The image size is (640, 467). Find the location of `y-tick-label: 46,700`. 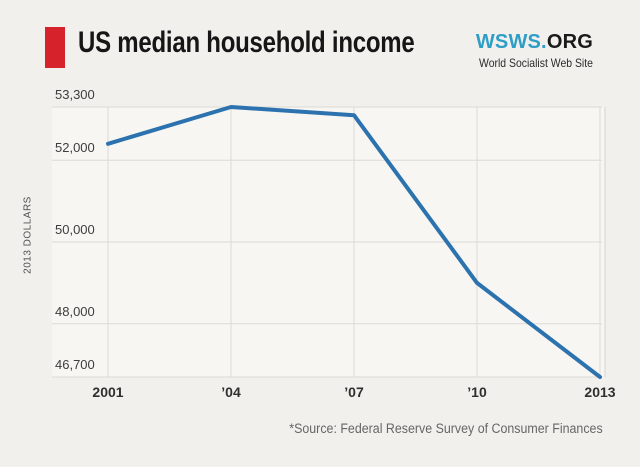

y-tick-label: 46,700 is located at coordinates (75, 364).